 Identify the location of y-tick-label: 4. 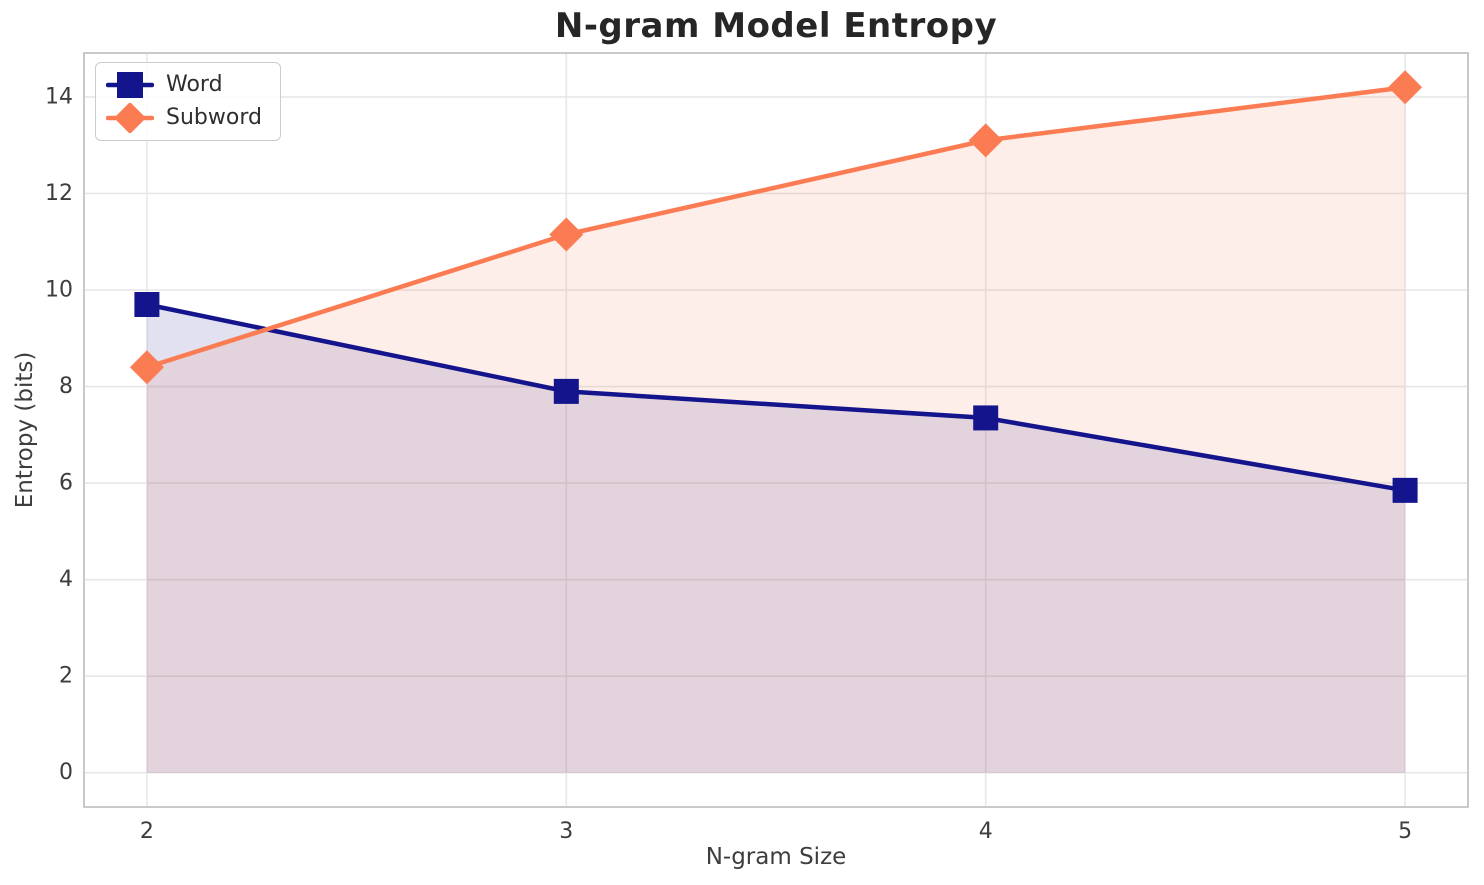
(66, 579).